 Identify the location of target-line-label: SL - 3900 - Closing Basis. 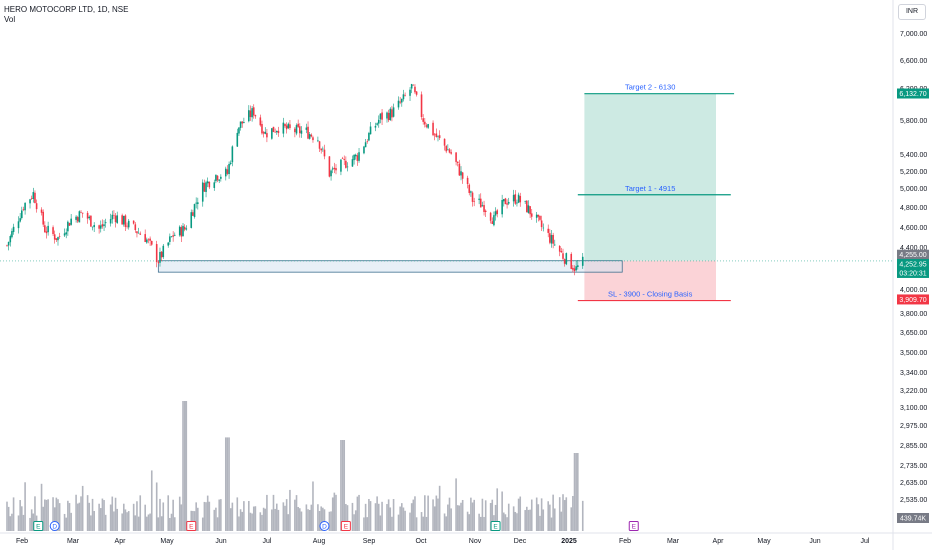
(650, 294).